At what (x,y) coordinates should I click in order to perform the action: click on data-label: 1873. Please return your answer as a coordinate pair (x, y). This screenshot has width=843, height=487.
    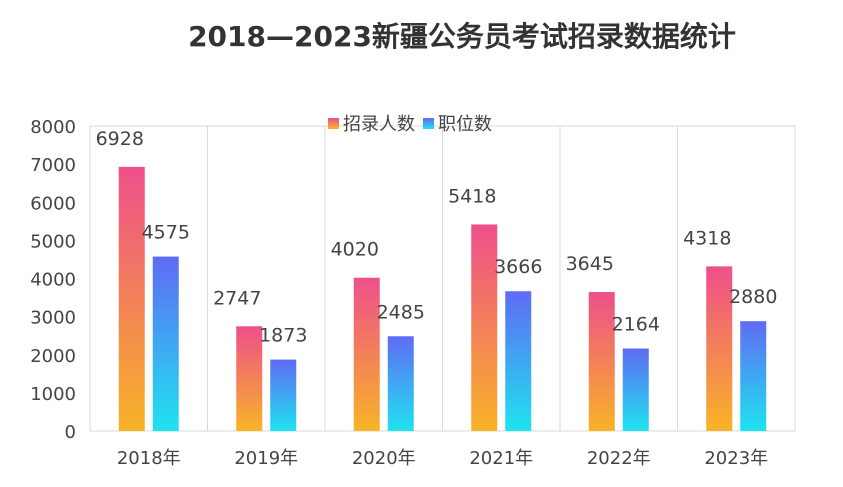
    Looking at the image, I should click on (283, 336).